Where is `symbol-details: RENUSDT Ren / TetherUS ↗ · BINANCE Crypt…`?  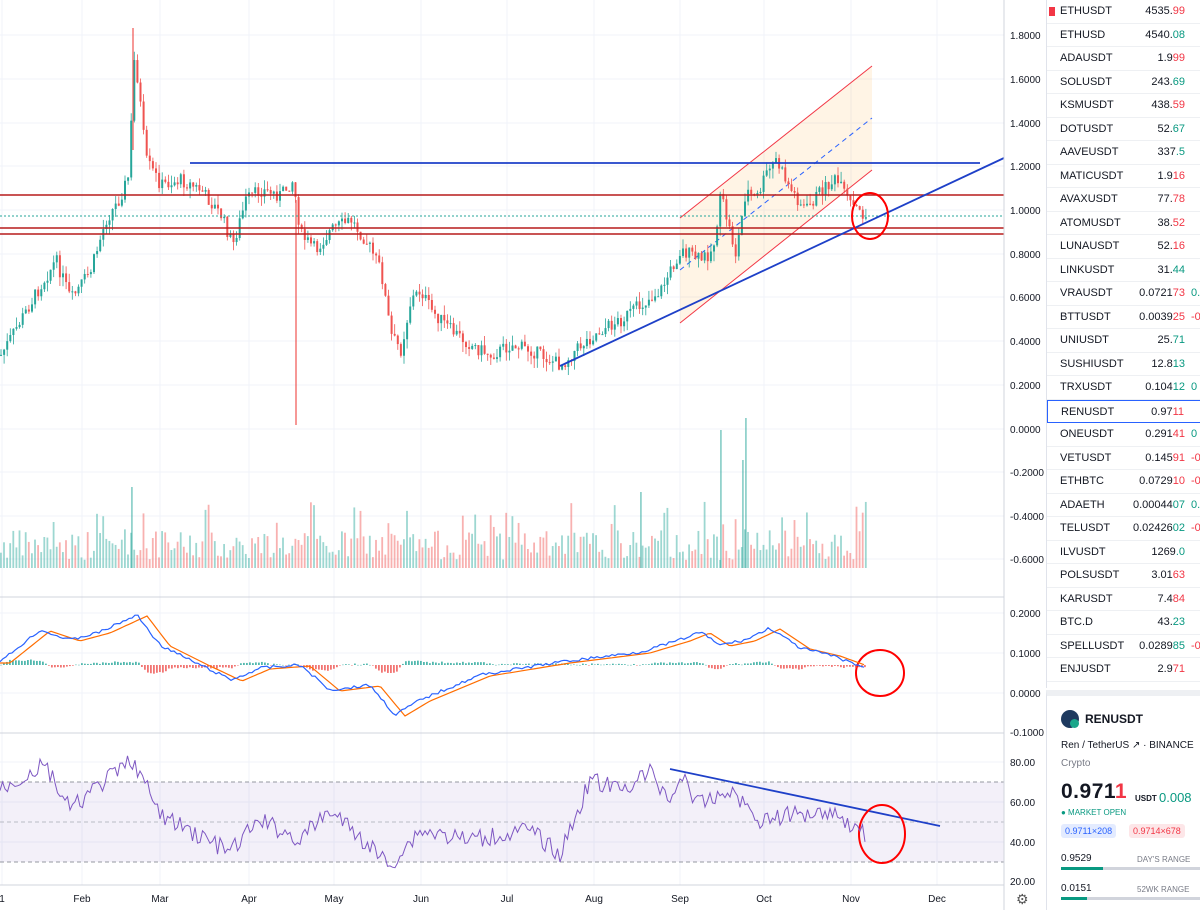 symbol-details: RENUSDT Ren / TetherUS ↗ · BINANCE Crypt… is located at coordinates (1123, 800).